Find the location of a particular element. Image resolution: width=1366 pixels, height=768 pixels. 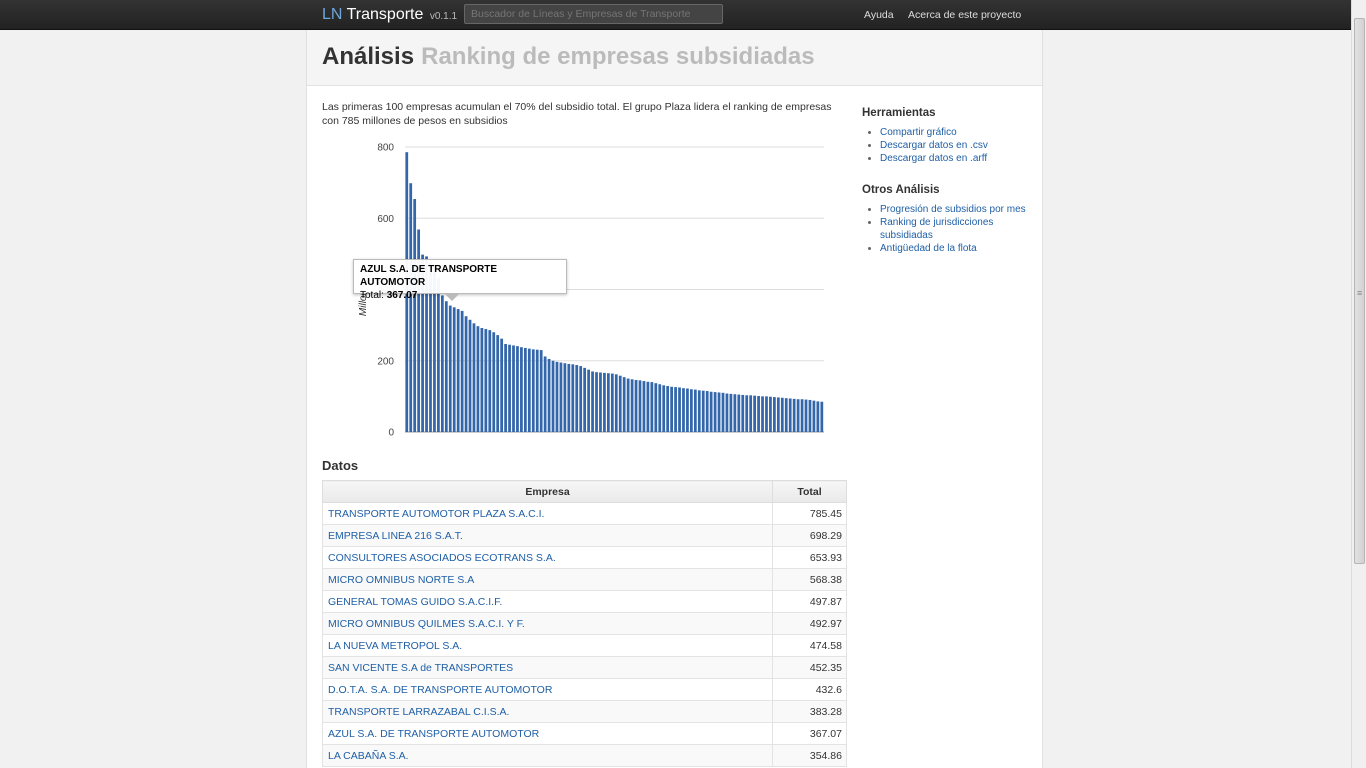

list-item: Descargar datos en .csv is located at coordinates (956, 145).